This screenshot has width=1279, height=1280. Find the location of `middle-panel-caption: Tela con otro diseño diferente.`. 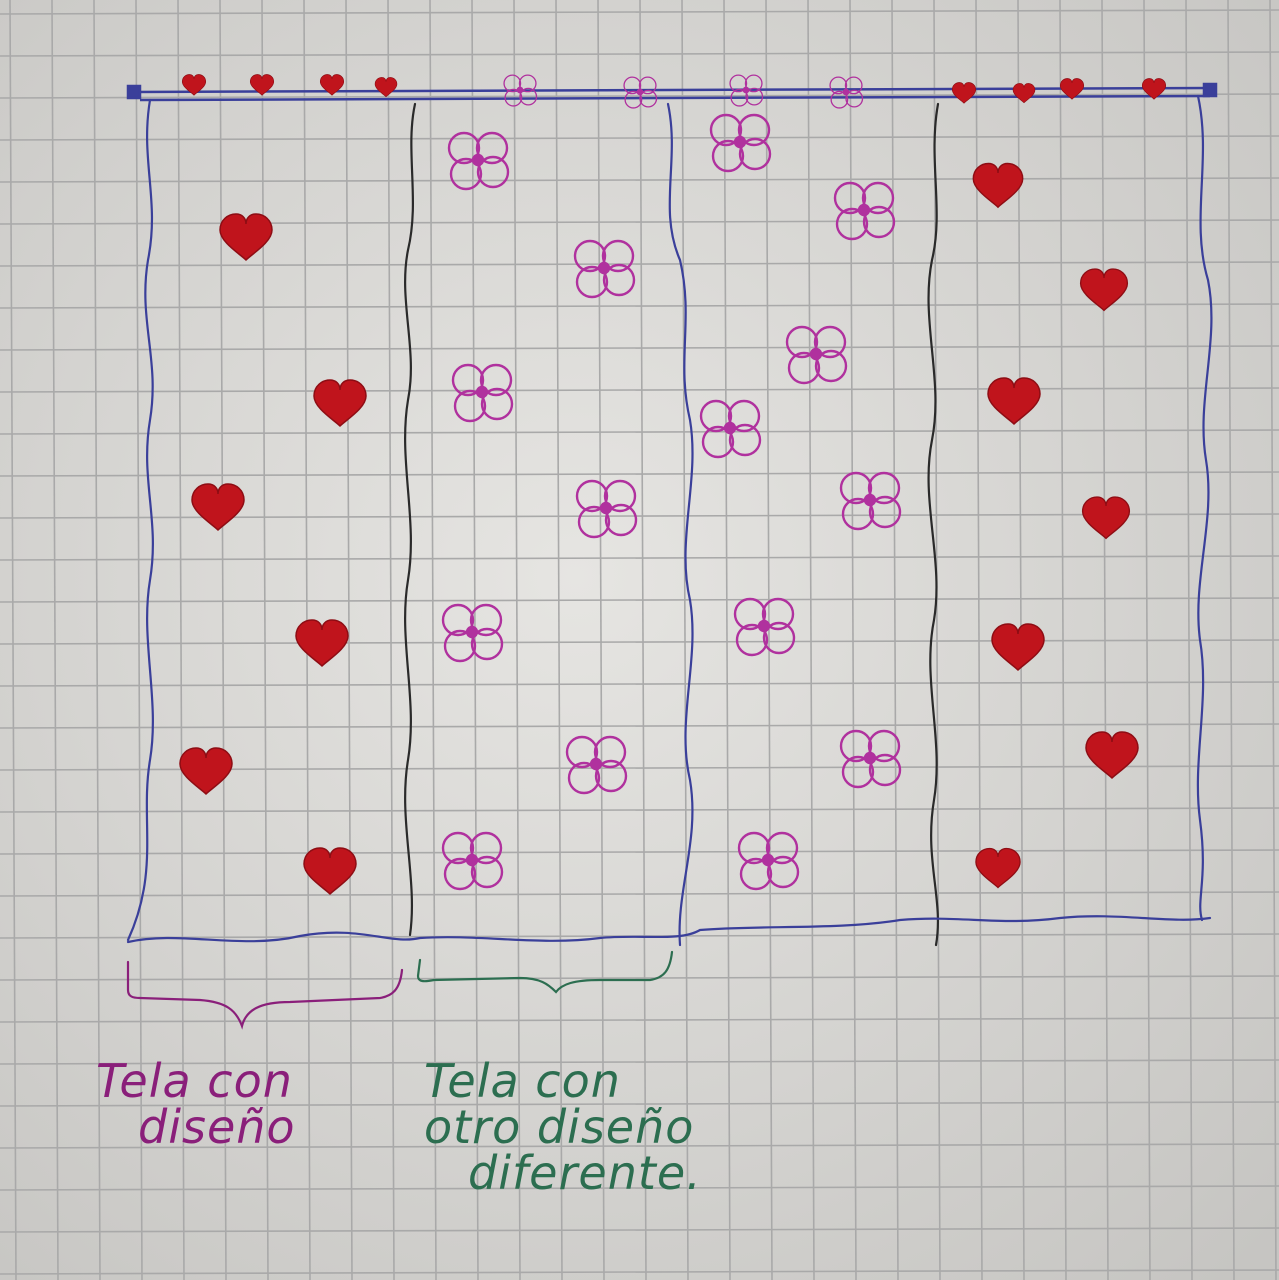

middle-panel-caption: Tela con otro diseño diferente. is located at coordinates (563, 1127).